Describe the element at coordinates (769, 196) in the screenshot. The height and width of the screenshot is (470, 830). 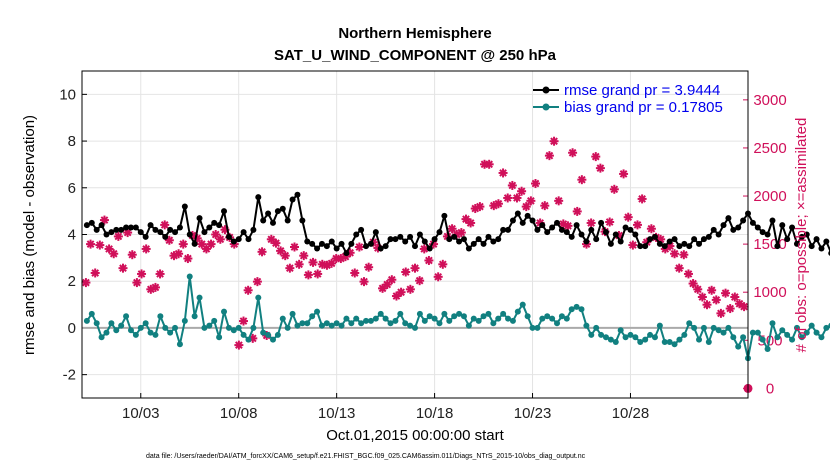
I see `y-right-tick-label: 2000` at that location.